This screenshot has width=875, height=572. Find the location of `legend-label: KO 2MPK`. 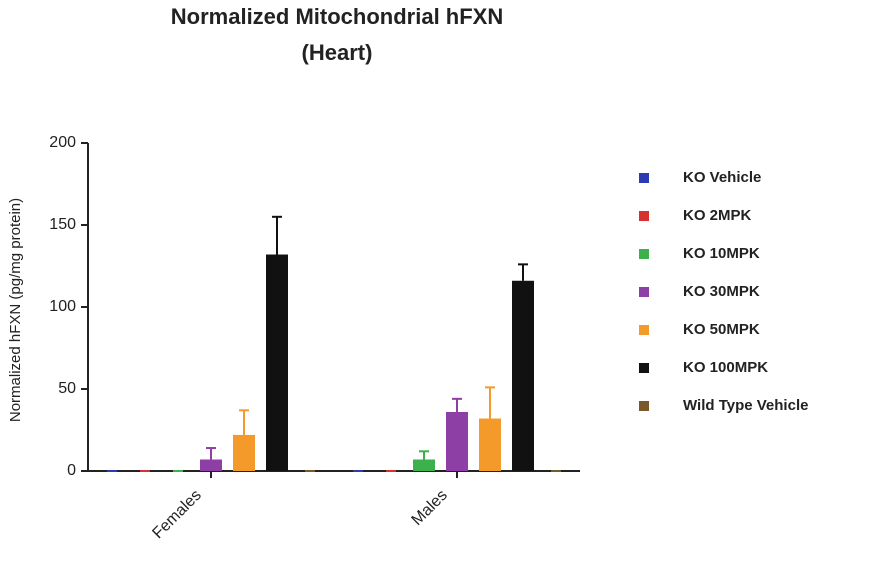

legend-label: KO 2MPK is located at coordinates (717, 215).